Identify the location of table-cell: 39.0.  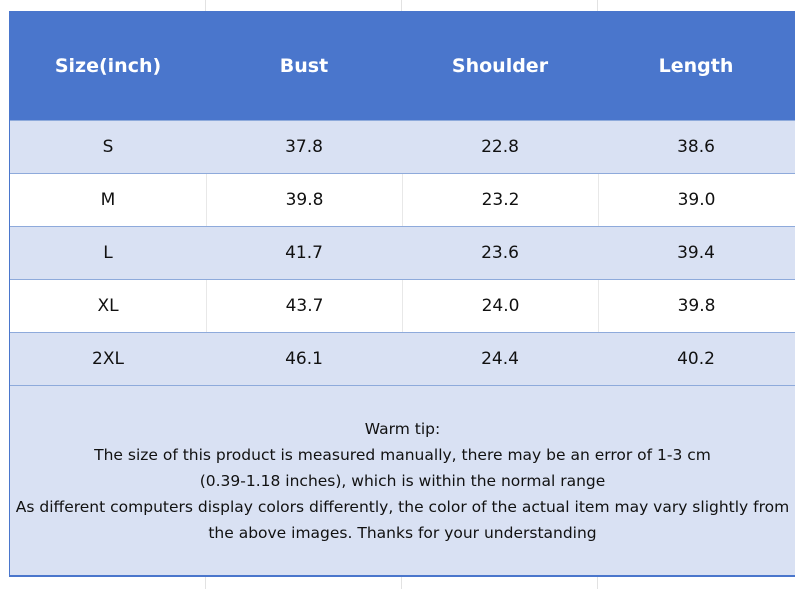
(696, 200).